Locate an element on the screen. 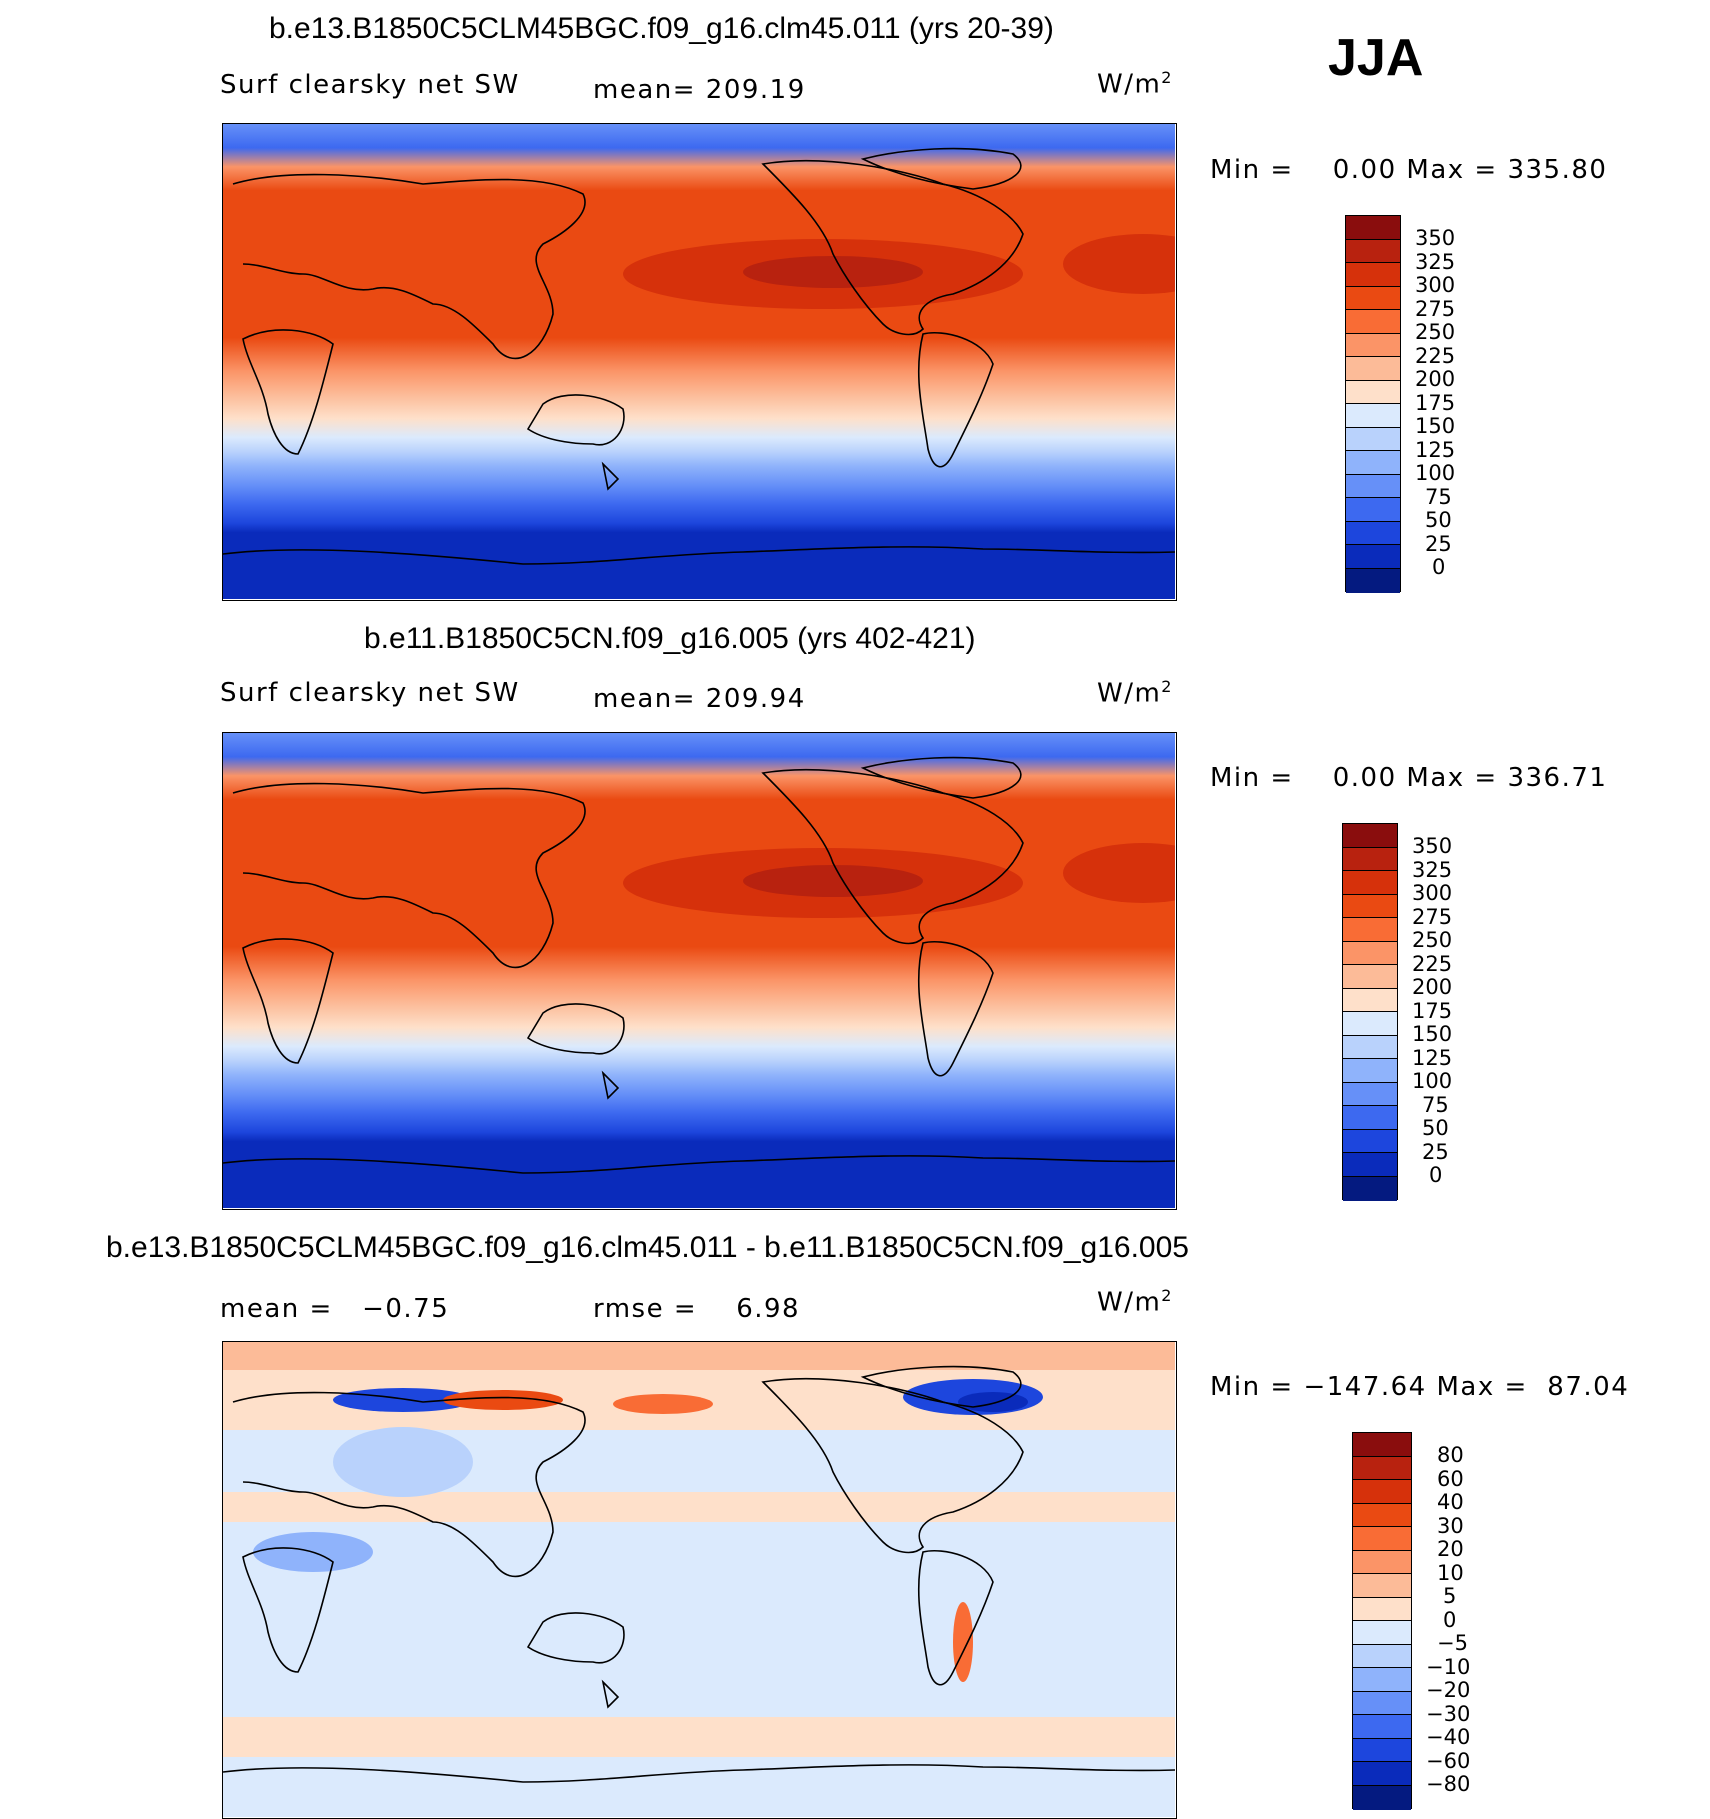 The image size is (1710, 1819). panel2-mean: mean= 209.94 is located at coordinates (699, 699).